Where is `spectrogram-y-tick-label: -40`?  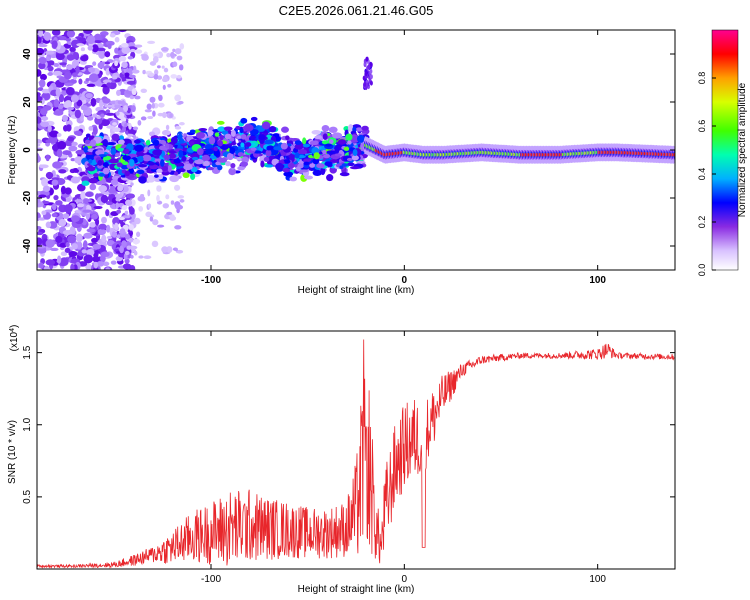 spectrogram-y-tick-label: -40 is located at coordinates (27, 245).